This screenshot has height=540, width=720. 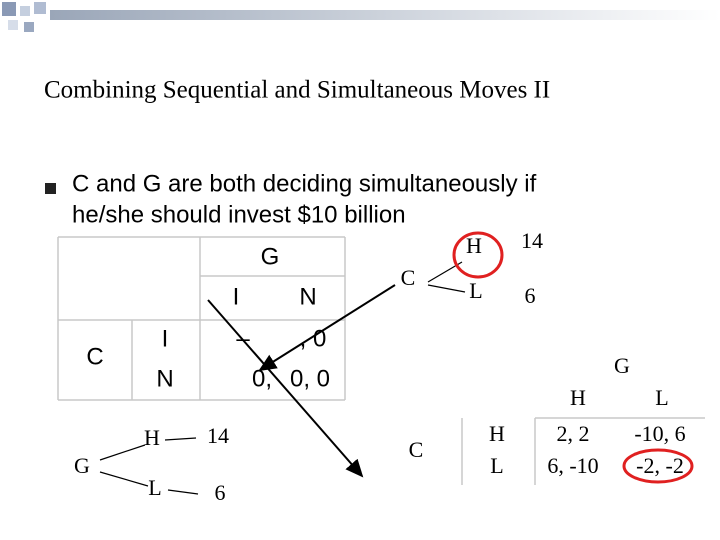 I want to click on right-table: G H L C H L 2, 2 -10, 6 6, -10 -2, -2, so click(x=557, y=419).